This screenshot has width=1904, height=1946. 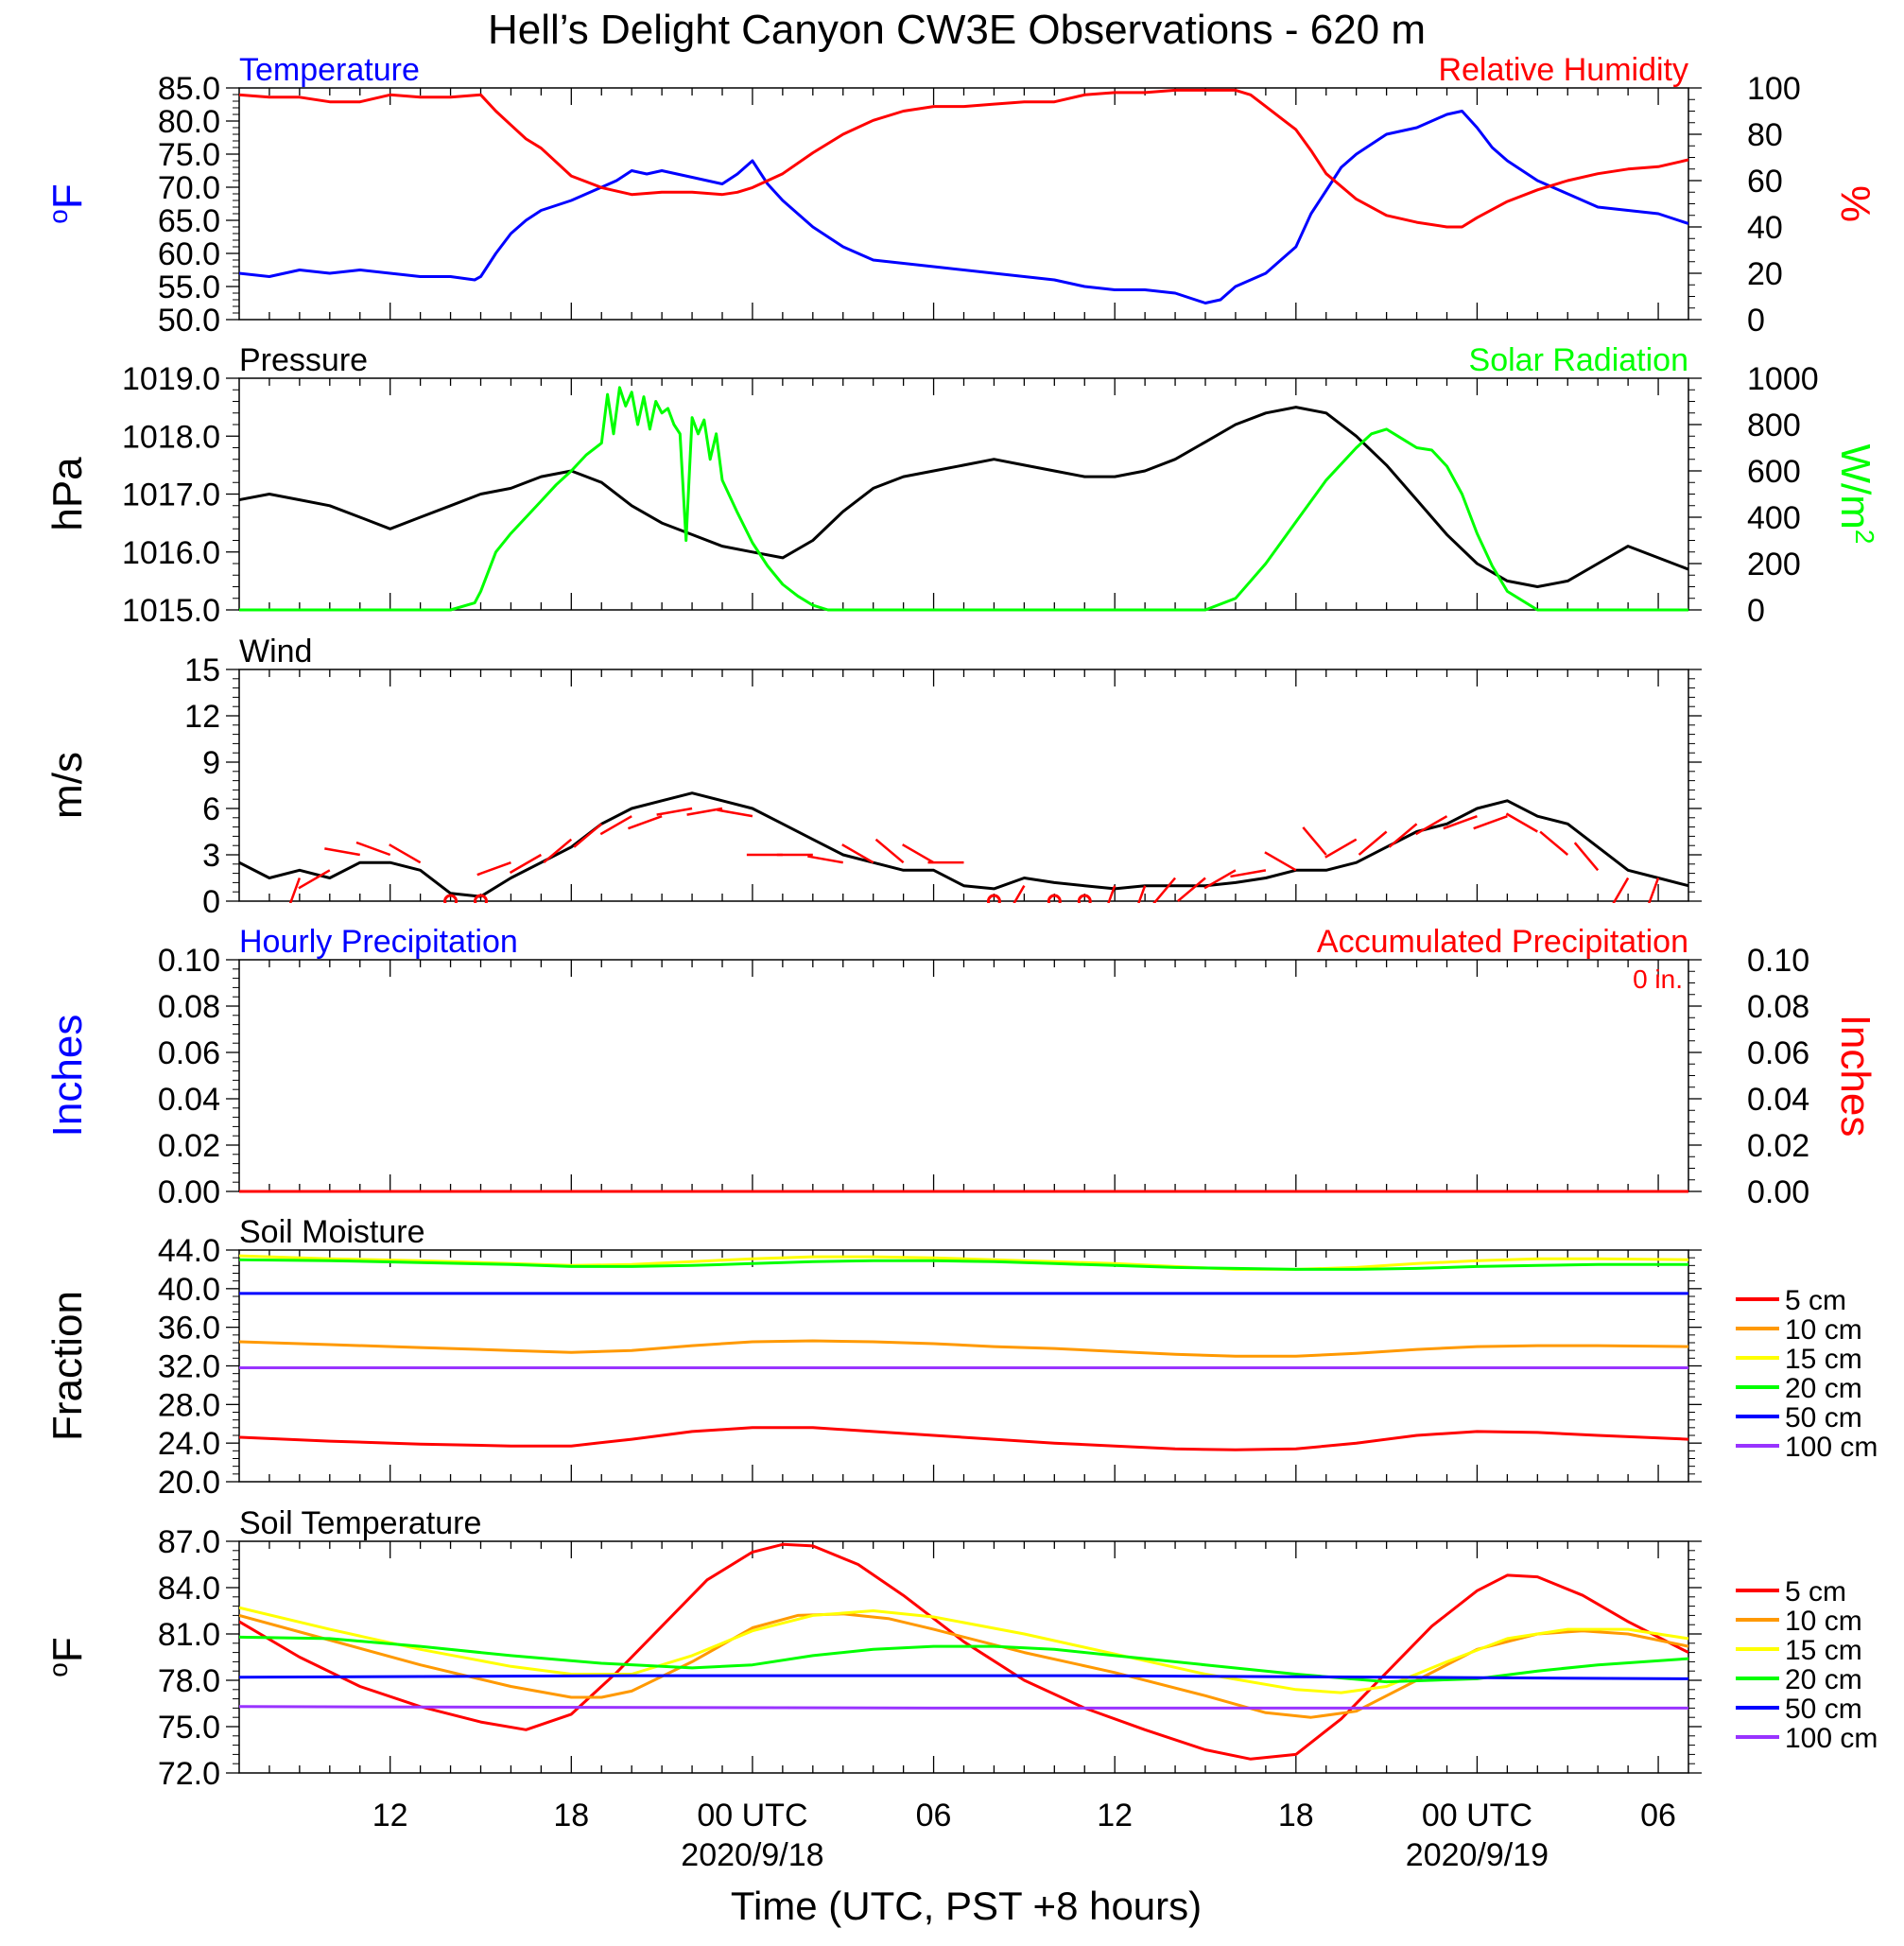 What do you see at coordinates (189, 1329) in the screenshot?
I see `y-tick-label: 36.0` at bounding box center [189, 1329].